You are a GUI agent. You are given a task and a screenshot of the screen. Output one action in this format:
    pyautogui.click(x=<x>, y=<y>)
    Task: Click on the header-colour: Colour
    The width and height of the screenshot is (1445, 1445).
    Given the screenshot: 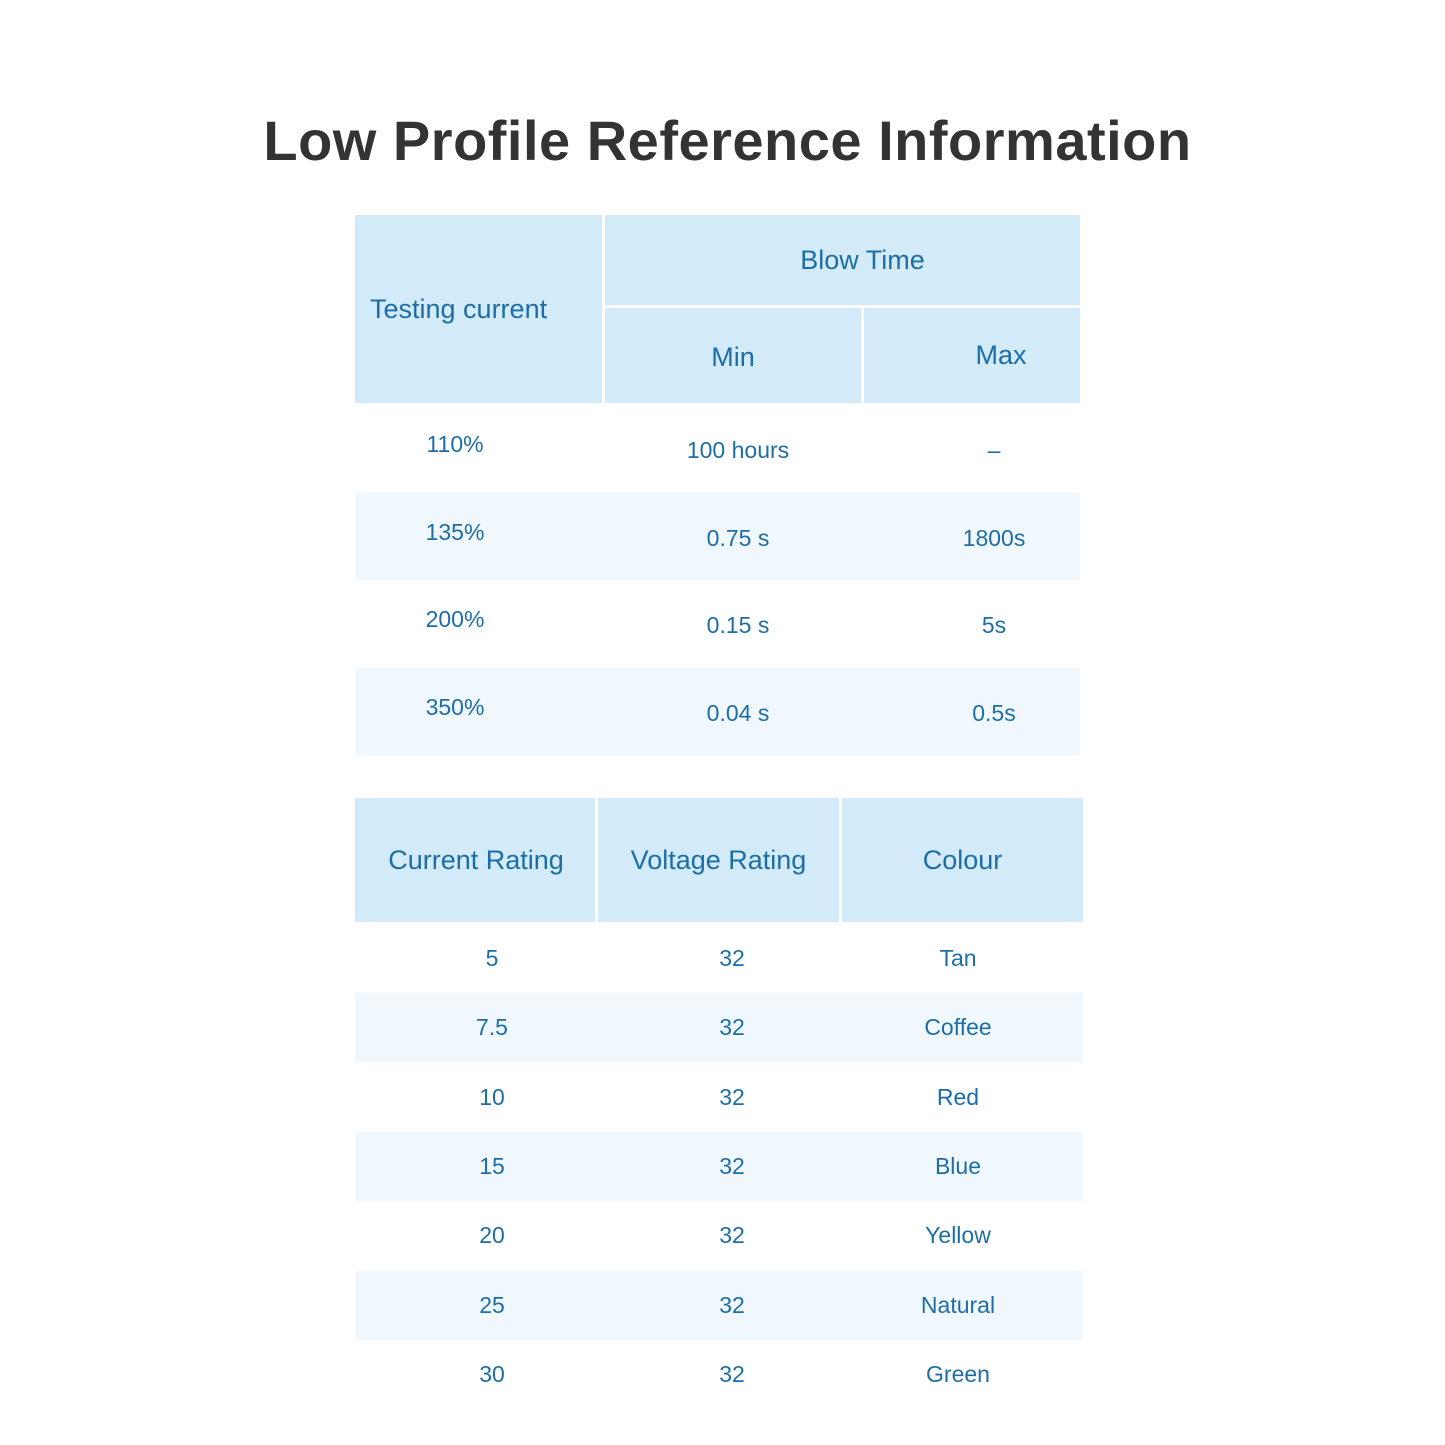 What is the action you would take?
    pyautogui.click(x=962, y=860)
    